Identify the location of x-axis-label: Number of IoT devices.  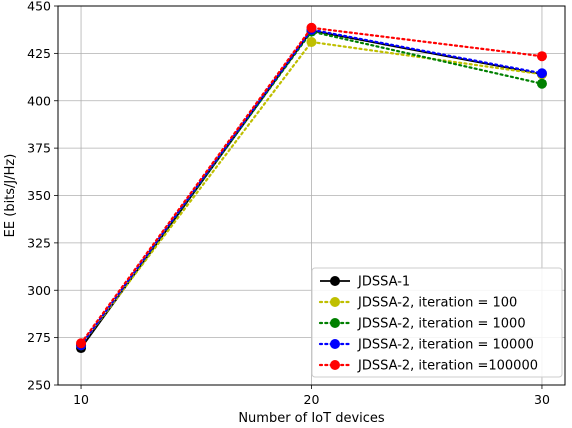
(311, 418).